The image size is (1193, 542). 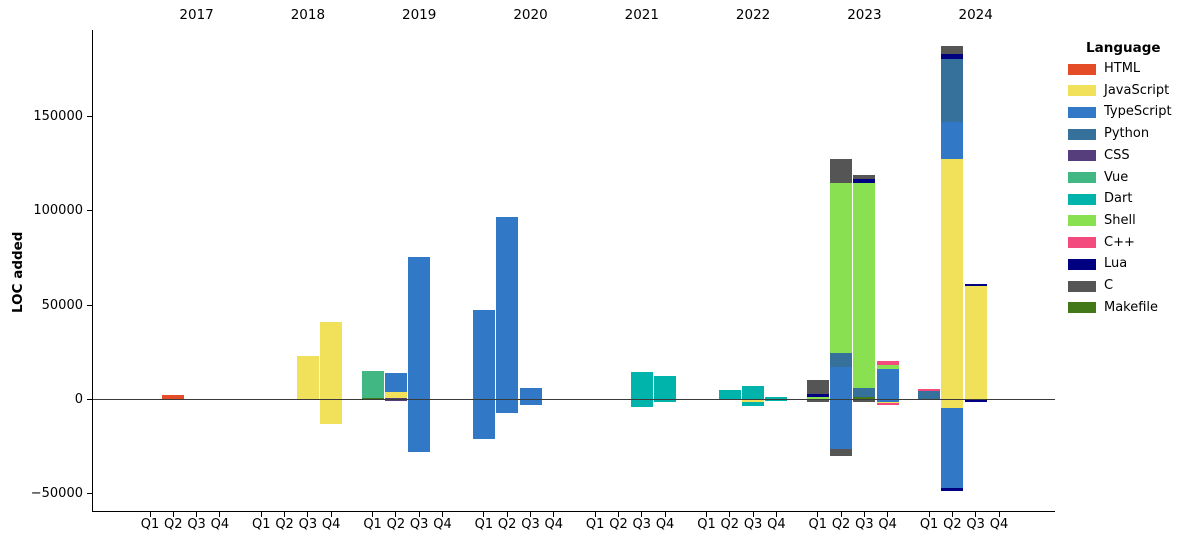 I want to click on x-tick-label-2020-Q4: Q4, so click(x=554, y=524).